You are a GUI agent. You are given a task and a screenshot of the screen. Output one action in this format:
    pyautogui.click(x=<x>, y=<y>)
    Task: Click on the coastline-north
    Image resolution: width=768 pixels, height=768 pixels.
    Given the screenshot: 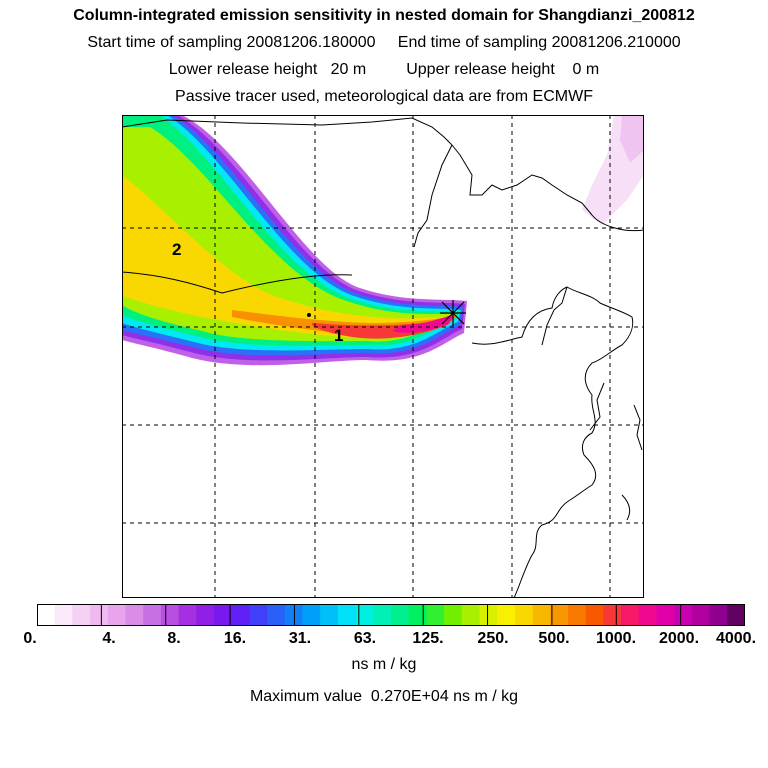 What is the action you would take?
    pyautogui.click(x=287, y=131)
    